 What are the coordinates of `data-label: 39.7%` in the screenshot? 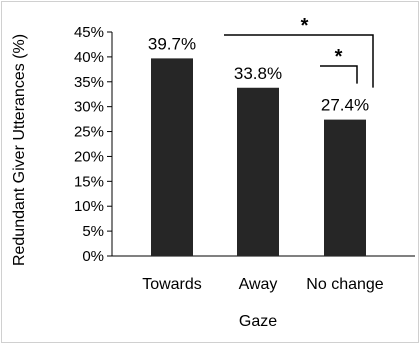 It's located at (172, 43).